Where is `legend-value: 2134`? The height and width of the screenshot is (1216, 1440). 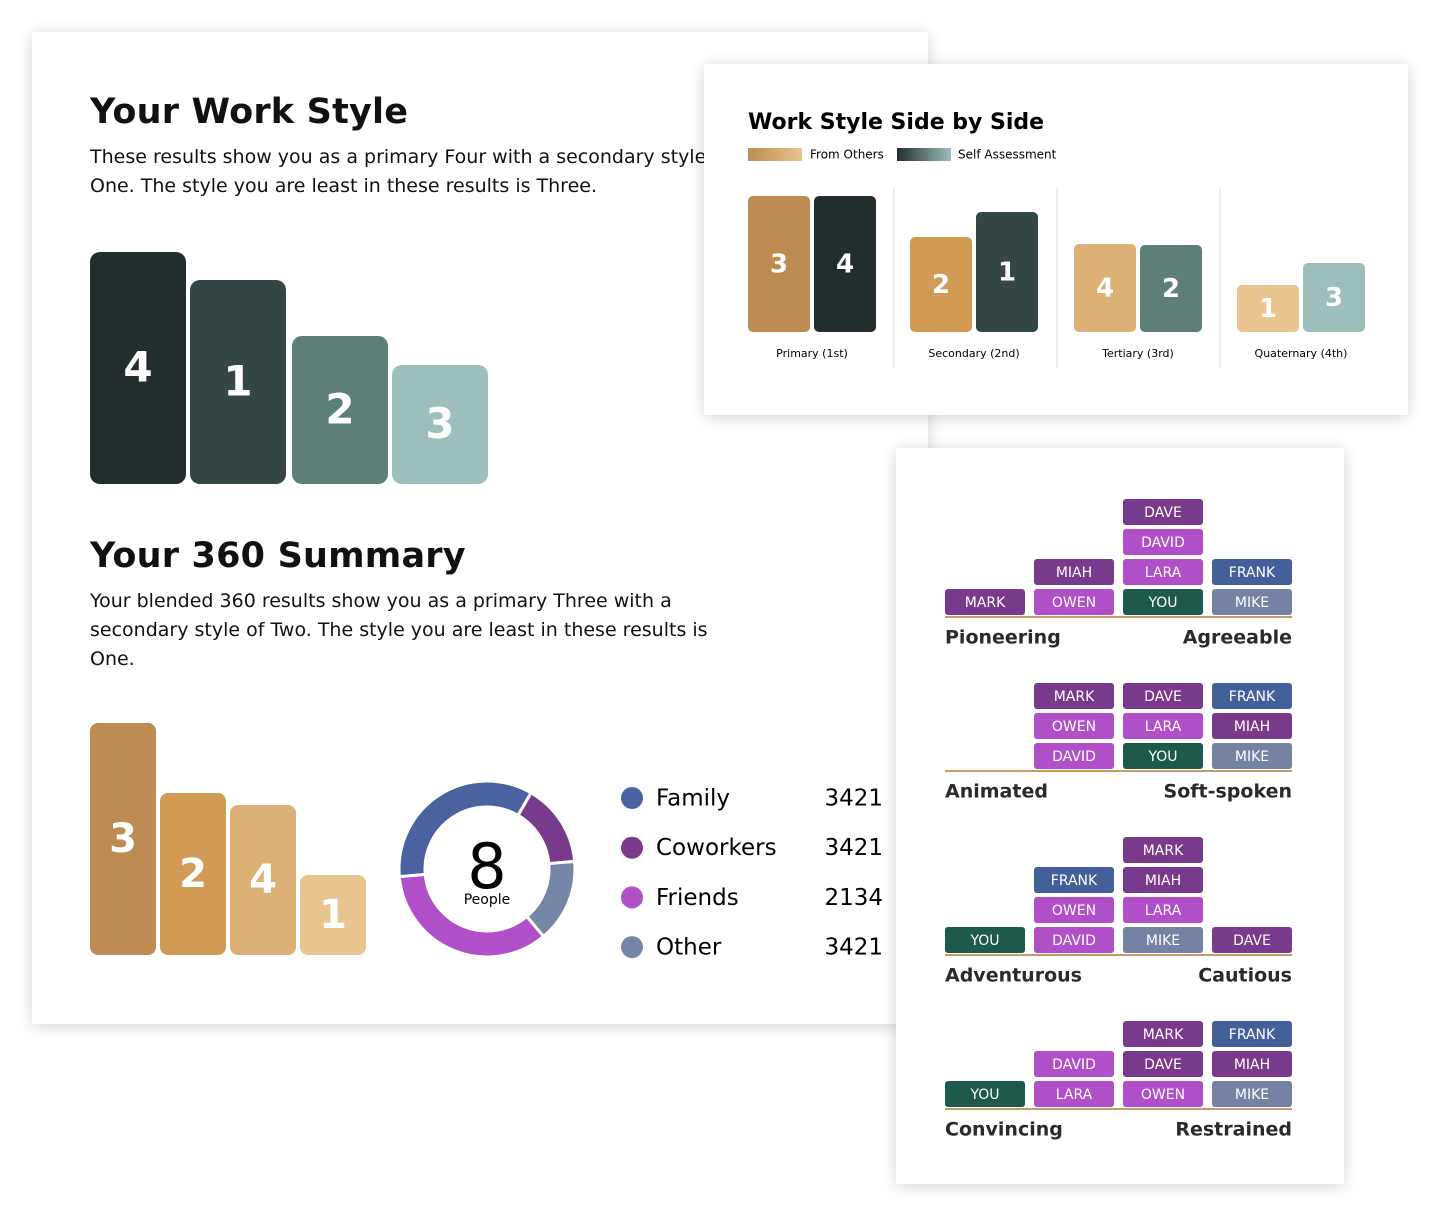
legend-value: 2134 is located at coordinates (853, 898).